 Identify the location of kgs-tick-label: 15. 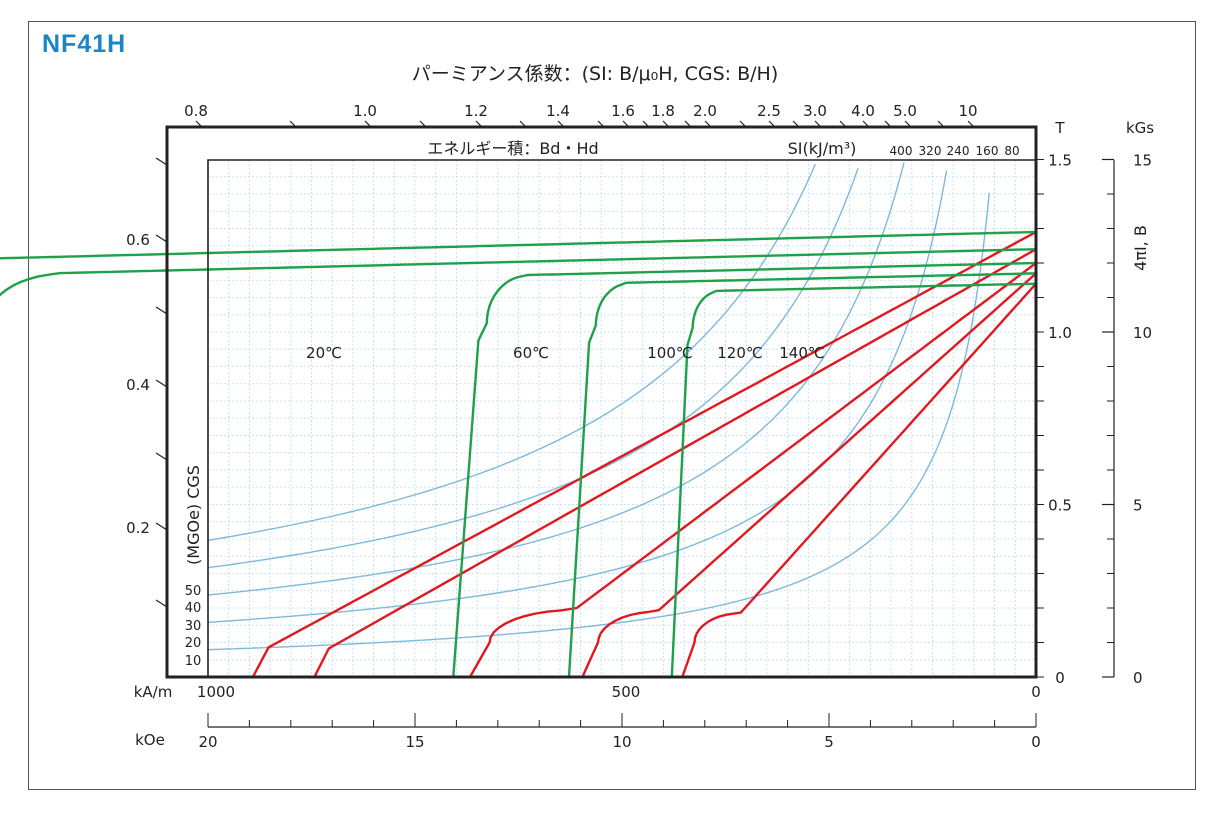
(1142, 161).